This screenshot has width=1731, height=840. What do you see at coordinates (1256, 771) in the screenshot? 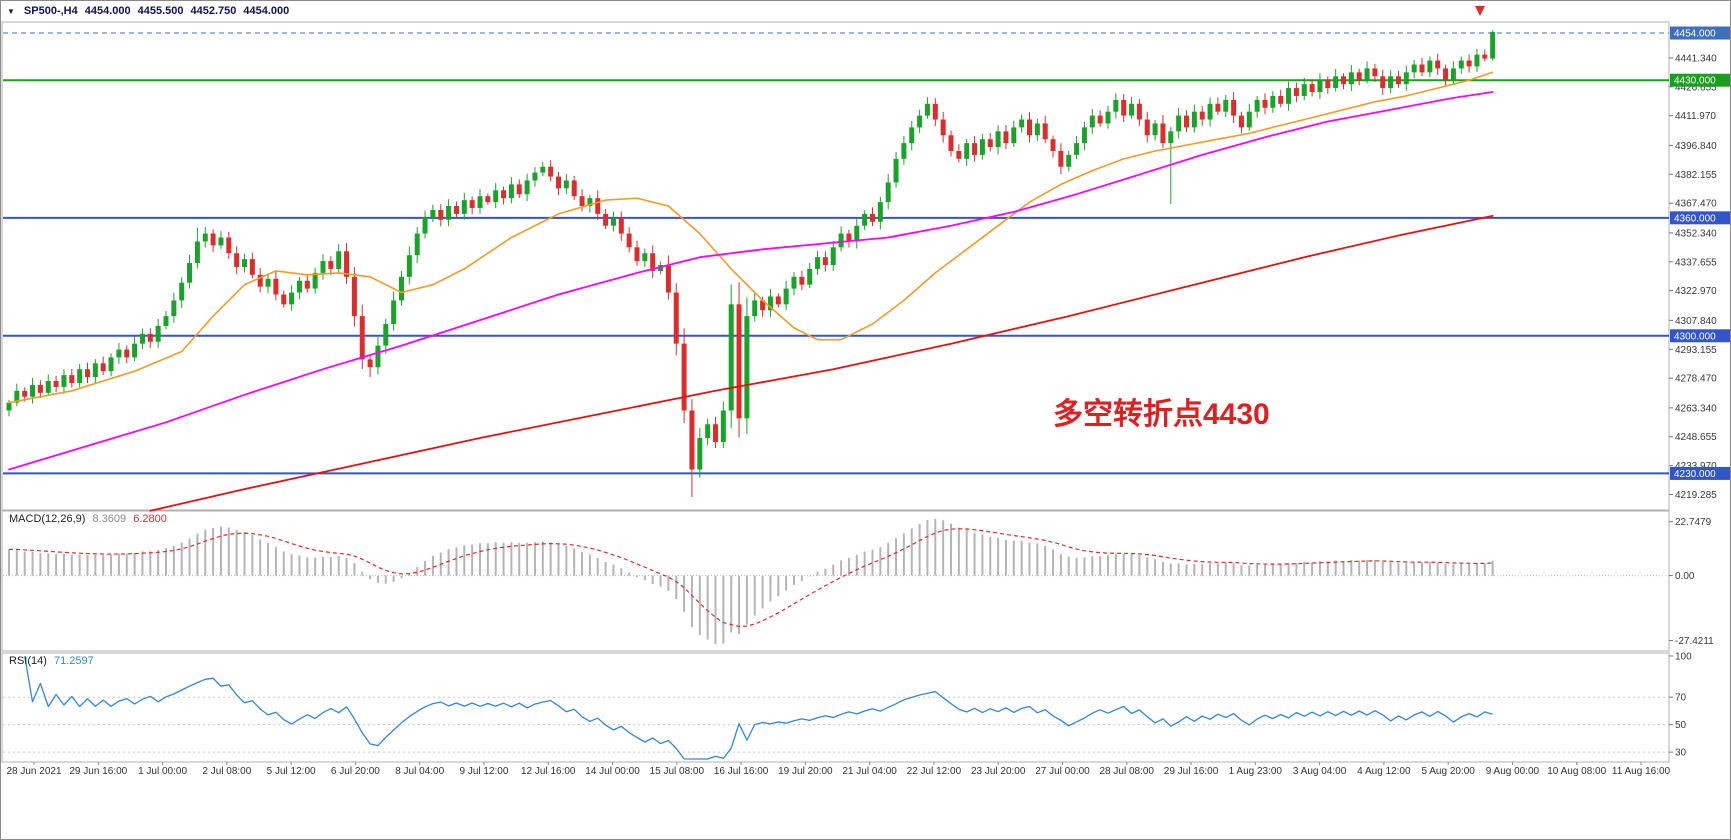
I see `svg-text: 1 Aug 23:00` at bounding box center [1256, 771].